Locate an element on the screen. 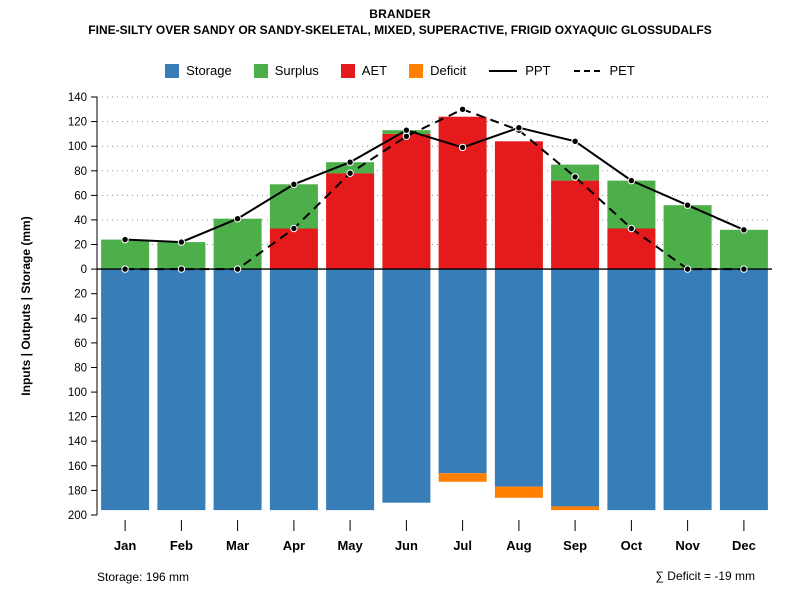 The height and width of the screenshot is (600, 800). legend-item-surplus: Surplus is located at coordinates (286, 70).